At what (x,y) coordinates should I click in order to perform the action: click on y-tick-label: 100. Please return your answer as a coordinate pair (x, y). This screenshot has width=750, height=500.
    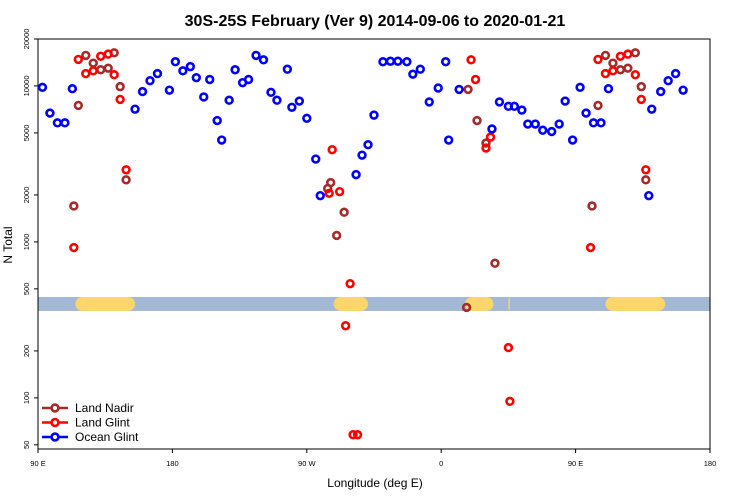
    Looking at the image, I should click on (26, 398).